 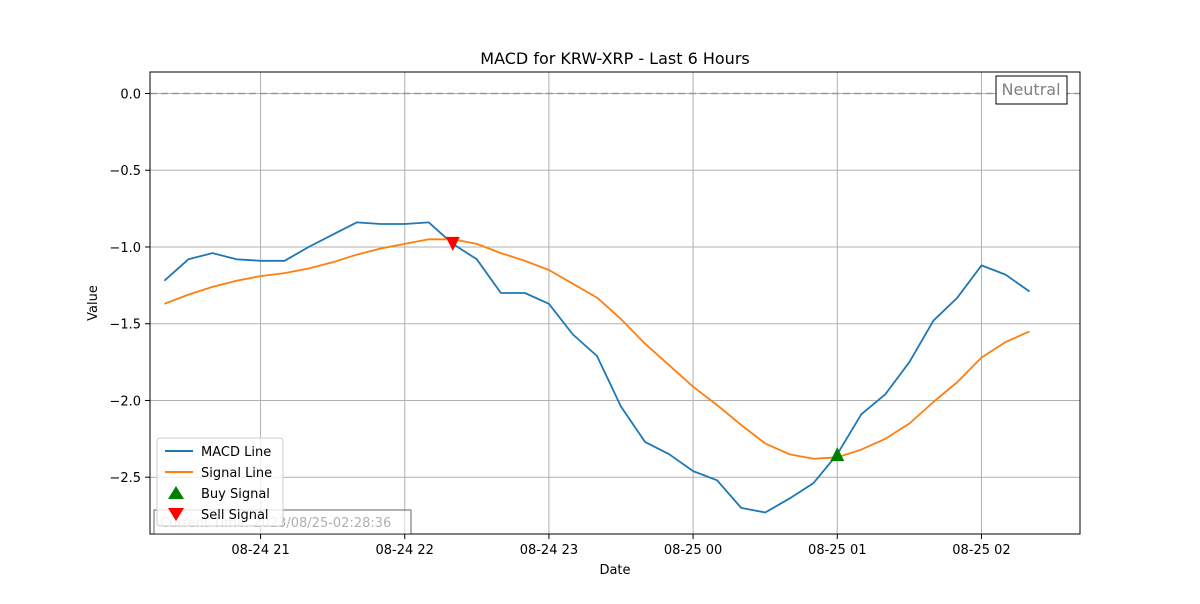 I want to click on legend-macd-label: MACD Line, so click(x=236, y=452).